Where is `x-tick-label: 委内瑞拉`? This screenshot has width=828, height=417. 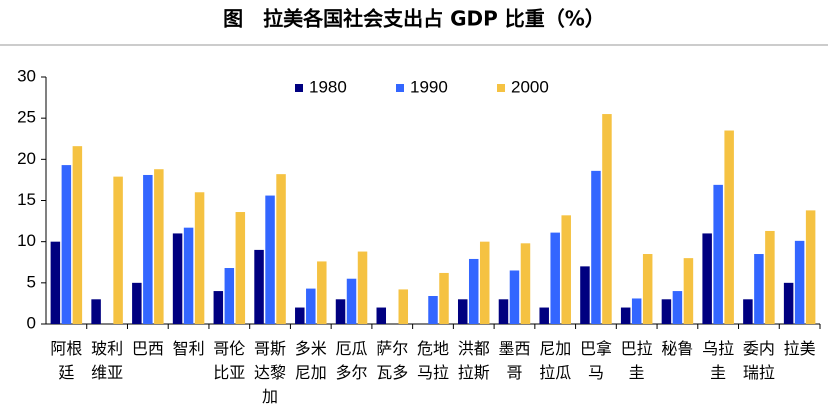
x-tick-label: 委内瑞拉 is located at coordinates (759, 360).